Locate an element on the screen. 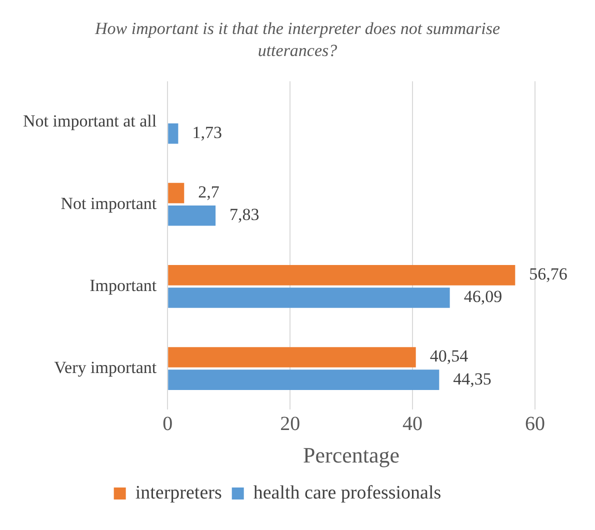 The image size is (595, 530). x-tick-label: 60 is located at coordinates (535, 423).